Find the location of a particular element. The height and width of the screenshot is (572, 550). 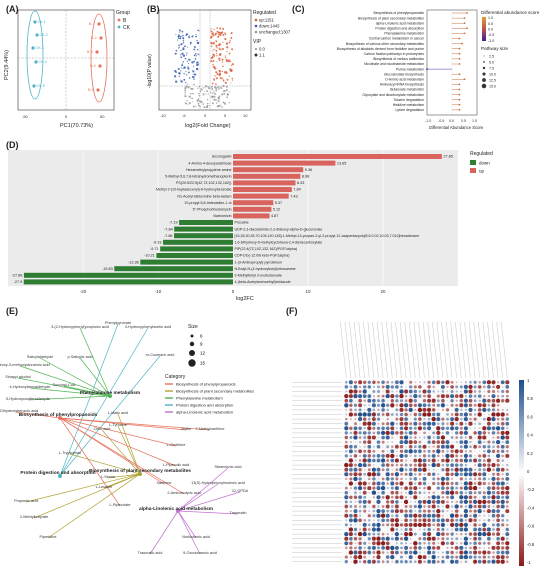

category-legend-title: Category is located at coordinates (175, 377).